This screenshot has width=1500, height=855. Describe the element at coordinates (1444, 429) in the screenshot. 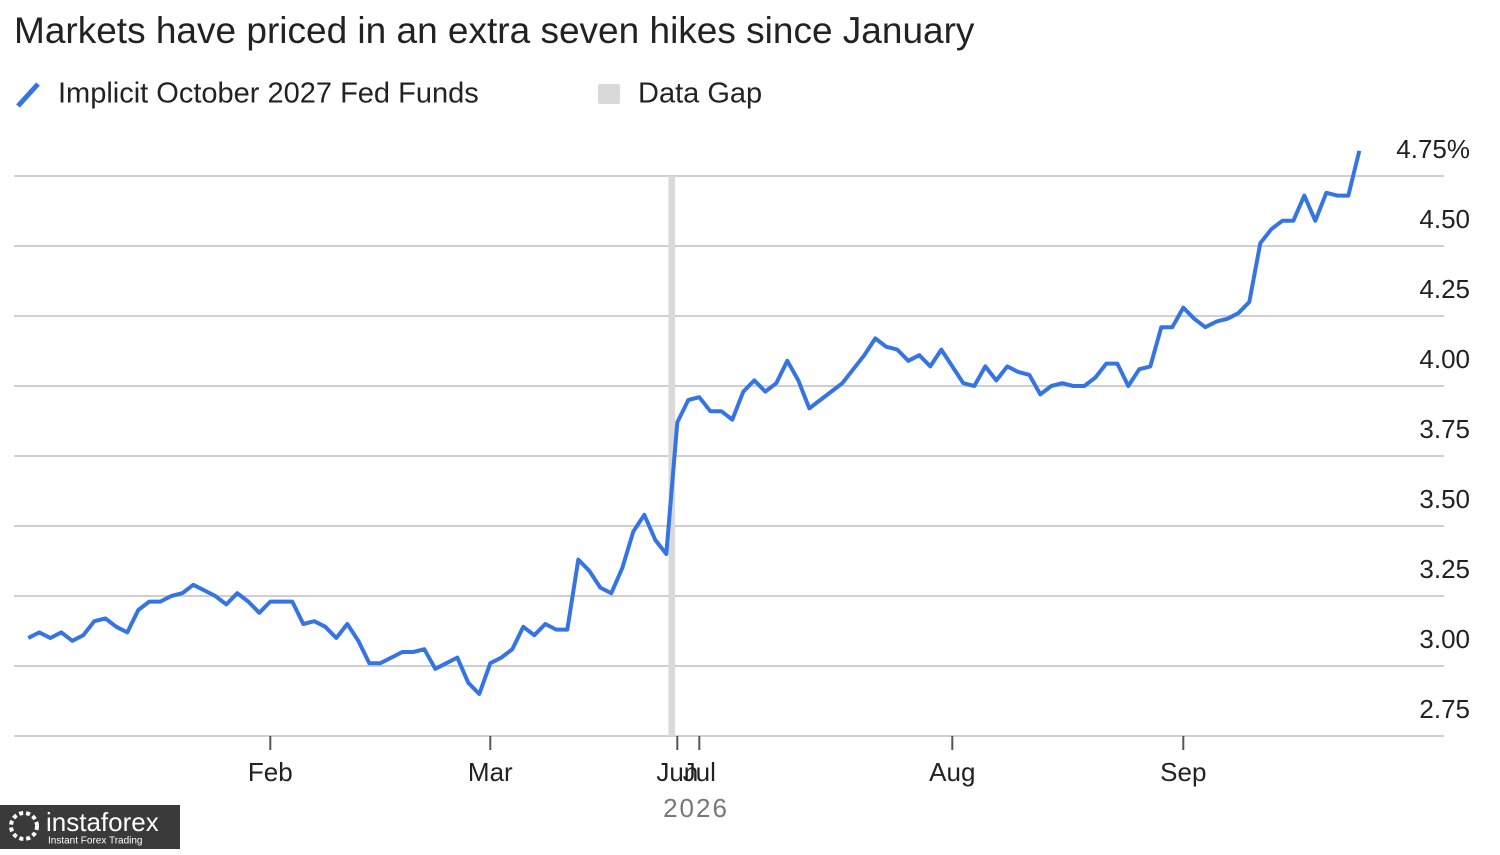

I see `y-tick-label: 3.75` at that location.